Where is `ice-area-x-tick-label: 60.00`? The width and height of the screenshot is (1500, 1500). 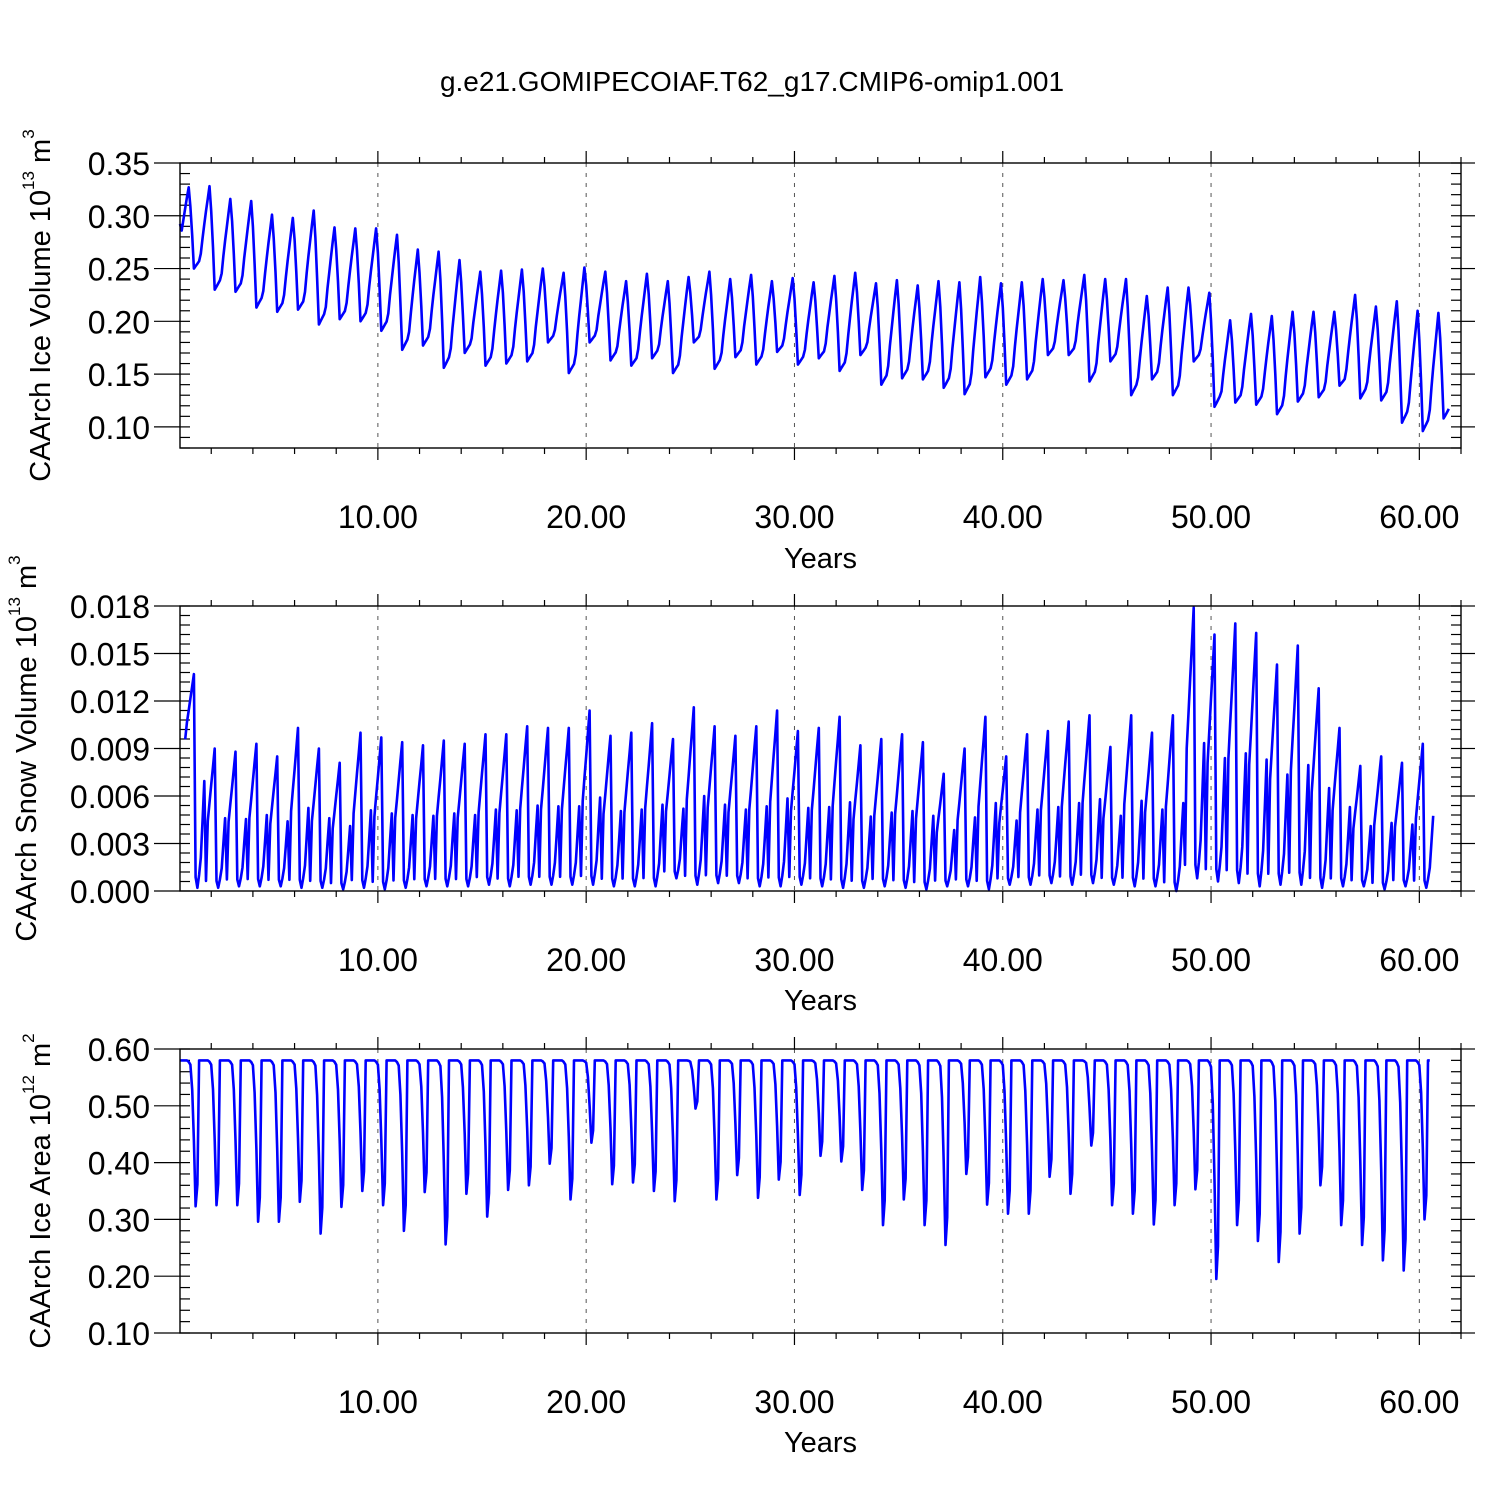
ice-area-x-tick-label: 60.00 is located at coordinates (1419, 1402).